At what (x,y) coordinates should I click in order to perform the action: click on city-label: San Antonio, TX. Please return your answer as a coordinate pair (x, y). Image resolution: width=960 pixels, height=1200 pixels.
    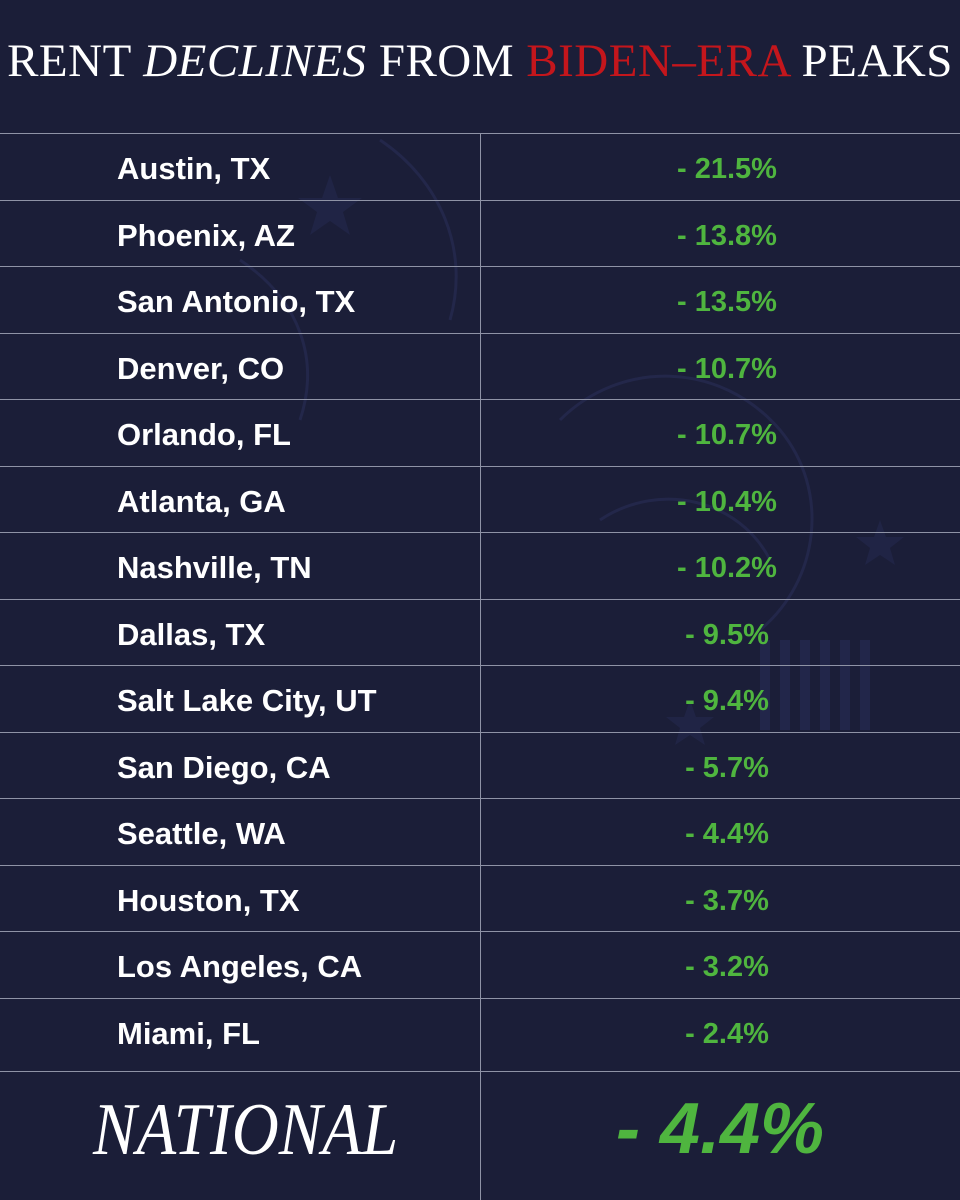
    Looking at the image, I should click on (236, 301).